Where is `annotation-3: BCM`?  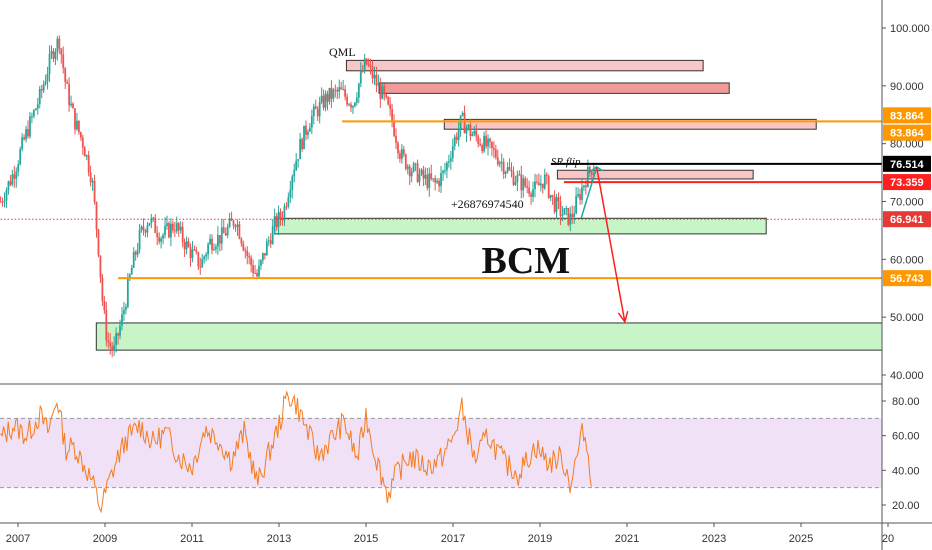 annotation-3: BCM is located at coordinates (525, 261).